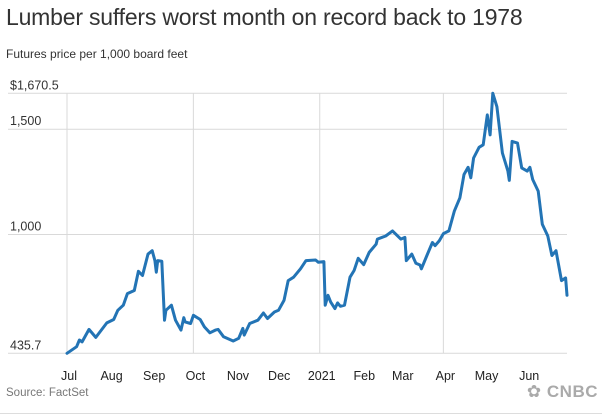 Image resolution: width=602 pixels, height=415 pixels. What do you see at coordinates (196, 376) in the screenshot?
I see `x-tick-label: Oct` at bounding box center [196, 376].